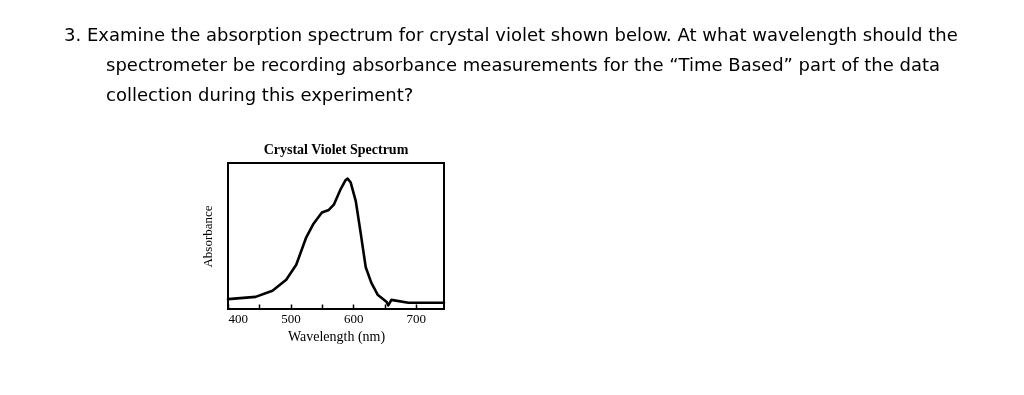 The height and width of the screenshot is (395, 1024). Describe the element at coordinates (416, 318) in the screenshot. I see `x-tick-label: 700` at that location.